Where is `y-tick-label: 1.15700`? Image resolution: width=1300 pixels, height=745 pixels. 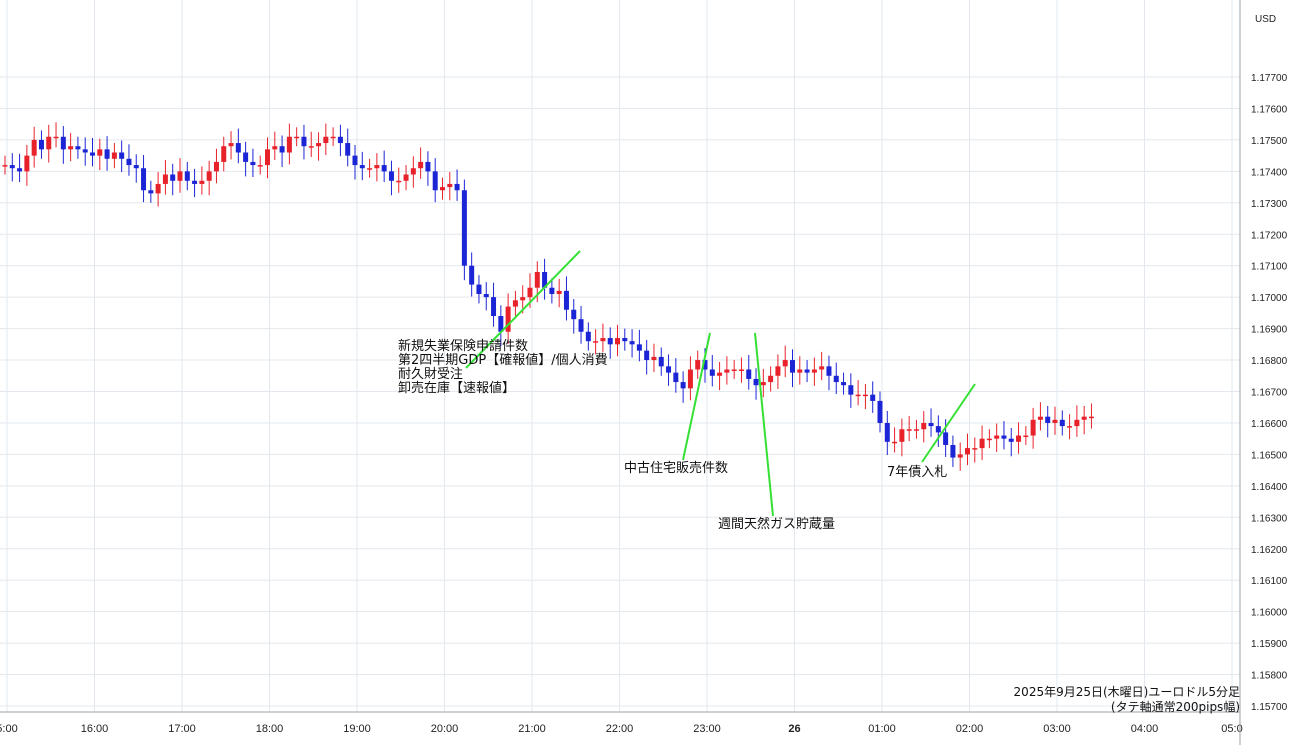 y-tick-label: 1.15700 is located at coordinates (1269, 707).